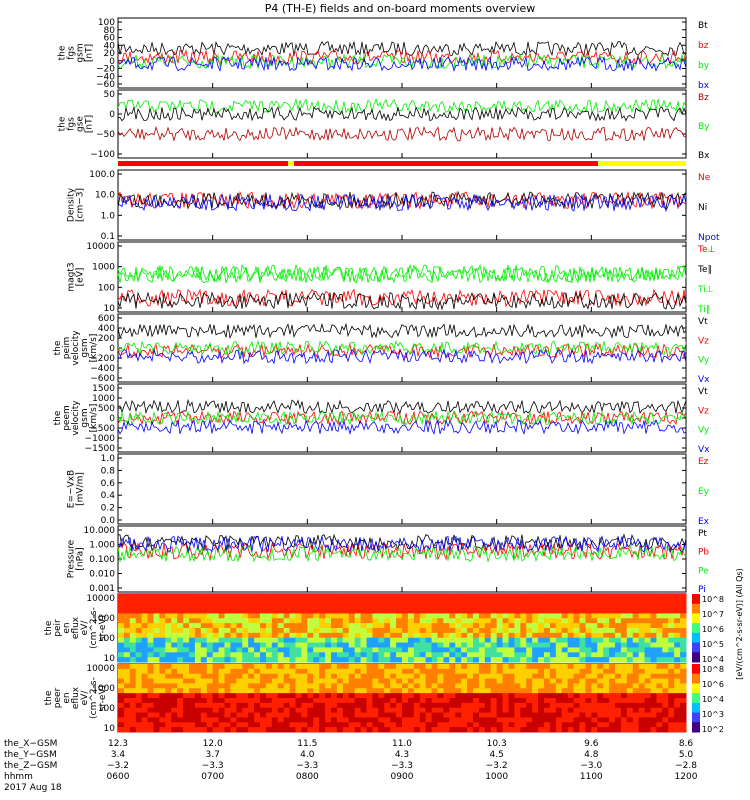 The image size is (750, 800). I want to click on x-row-value: 12.3, so click(118, 744).